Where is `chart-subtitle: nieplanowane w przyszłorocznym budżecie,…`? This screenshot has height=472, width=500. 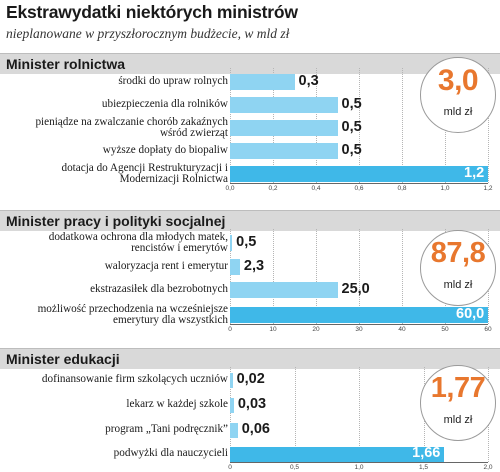
chart-subtitle: nieplanowane w przyszłorocznym budżecie,… is located at coordinates (148, 33).